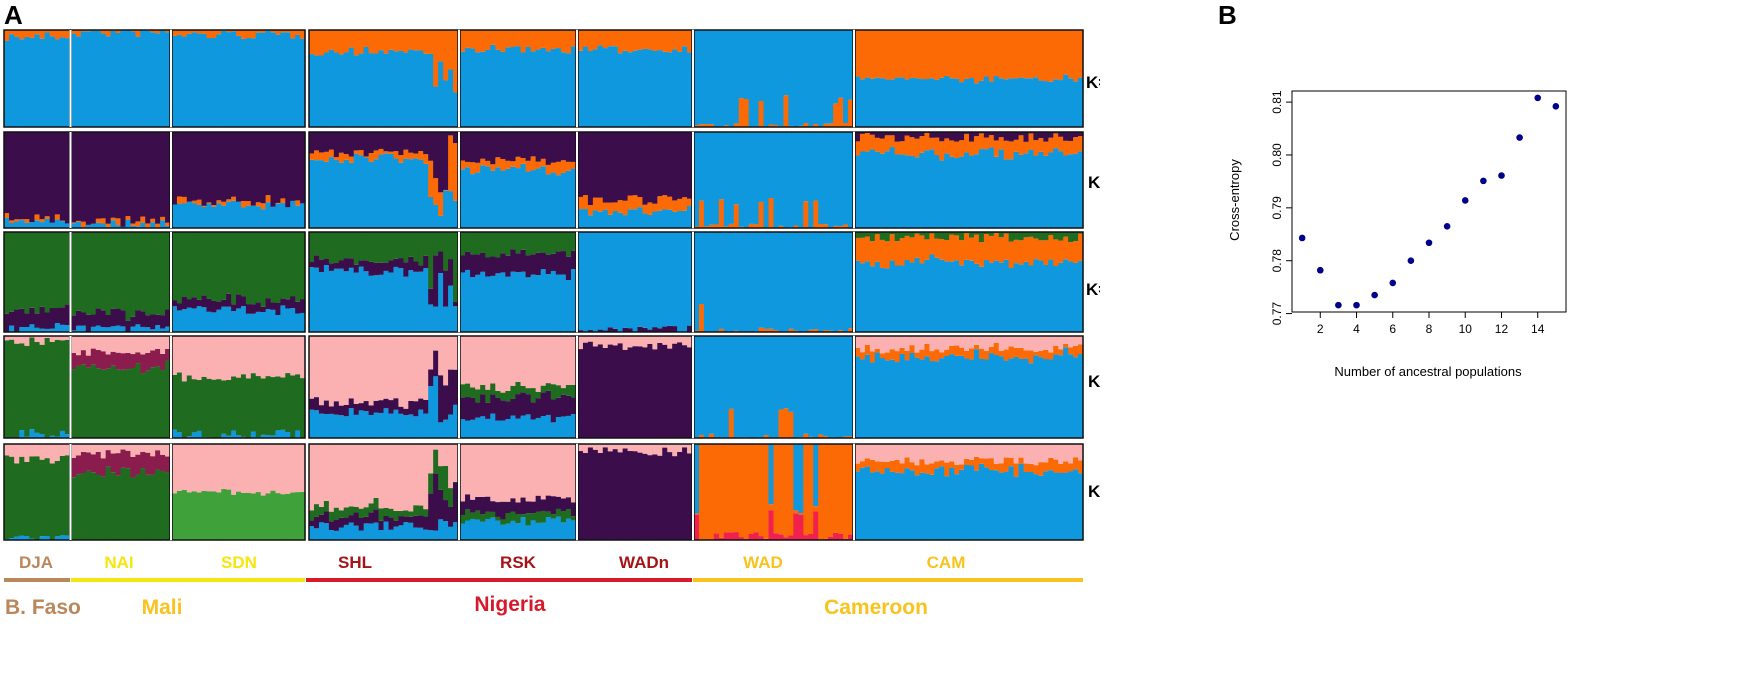 This screenshot has width=1751, height=690. Describe the element at coordinates (1392, 329) in the screenshot. I see `x-tick-label: 6` at that location.